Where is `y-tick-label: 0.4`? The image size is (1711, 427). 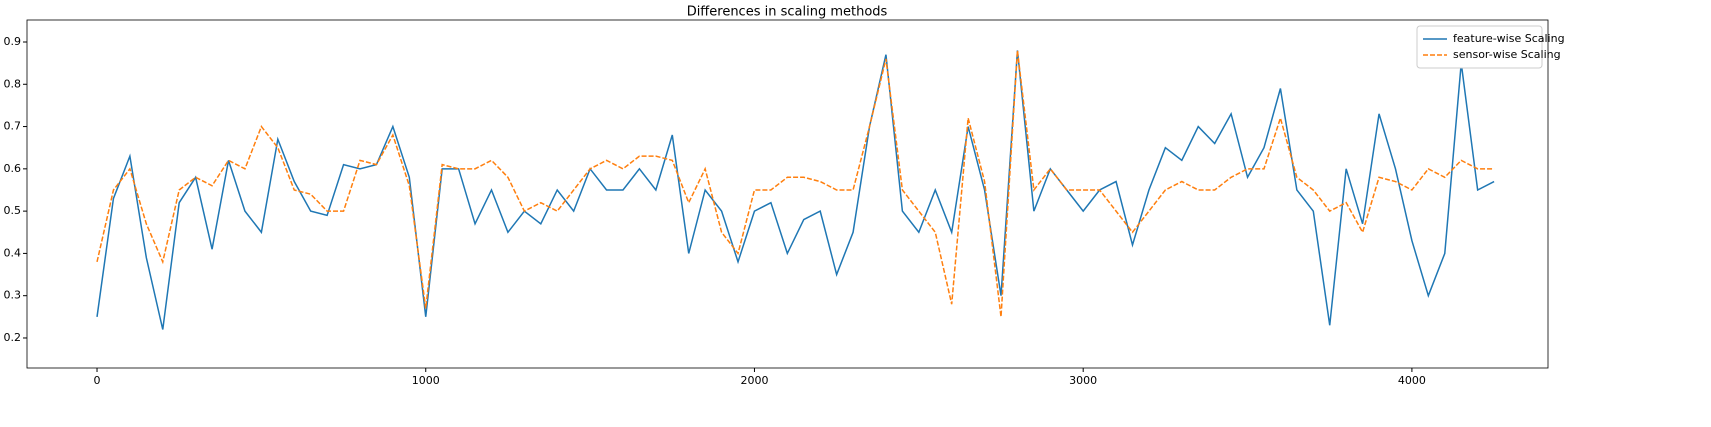 y-tick-label: 0.4 is located at coordinates (13, 252).